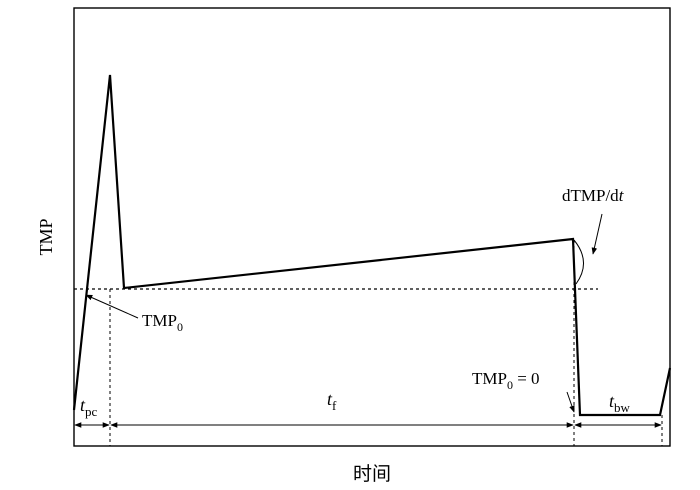  I want to click on y-axis-label: TMP, so click(46, 236).